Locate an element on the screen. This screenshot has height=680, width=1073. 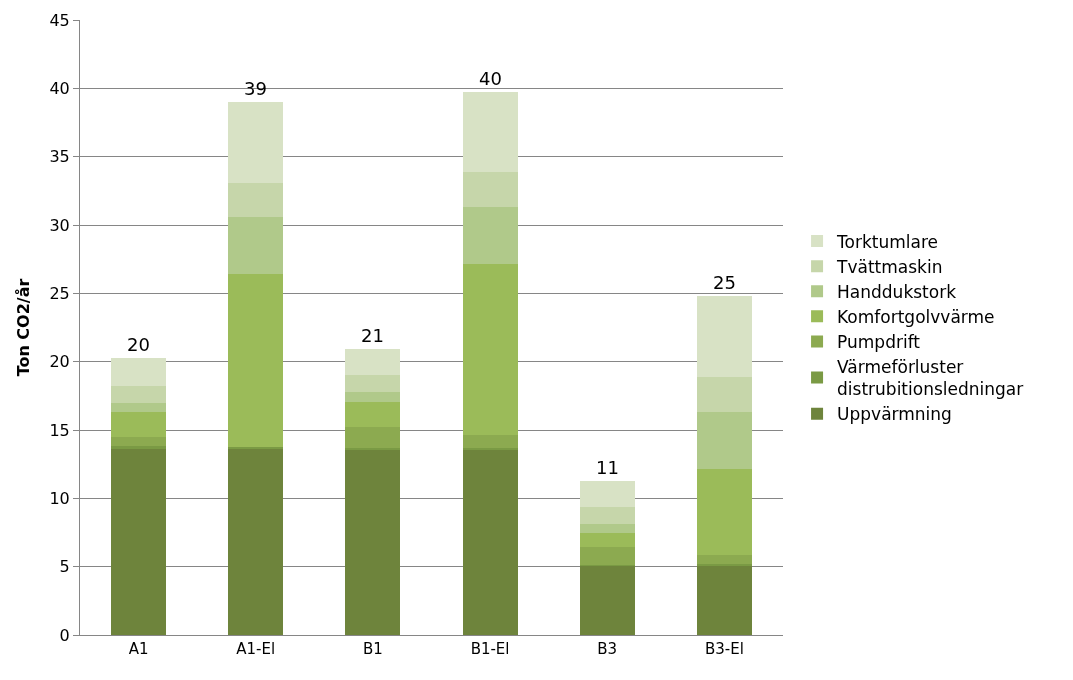
y-tick-label: 0 is located at coordinates (64, 635).